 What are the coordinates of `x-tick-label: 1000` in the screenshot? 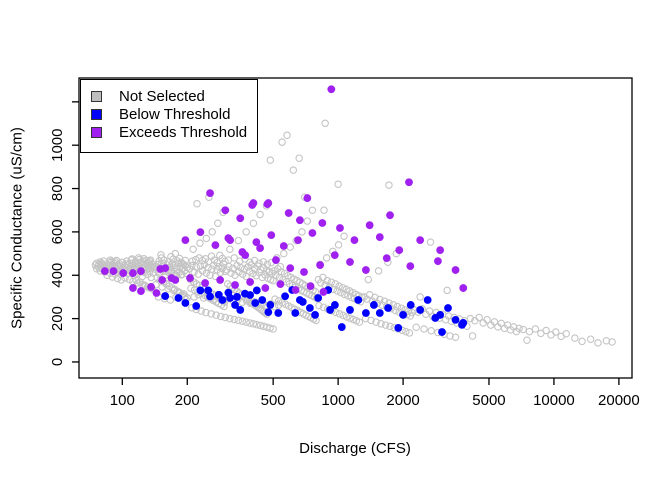 It's located at (337, 400).